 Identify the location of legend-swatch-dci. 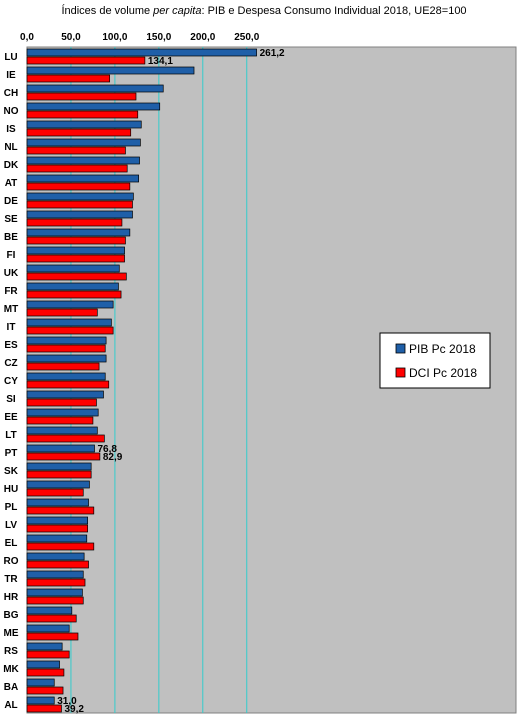
(400, 372).